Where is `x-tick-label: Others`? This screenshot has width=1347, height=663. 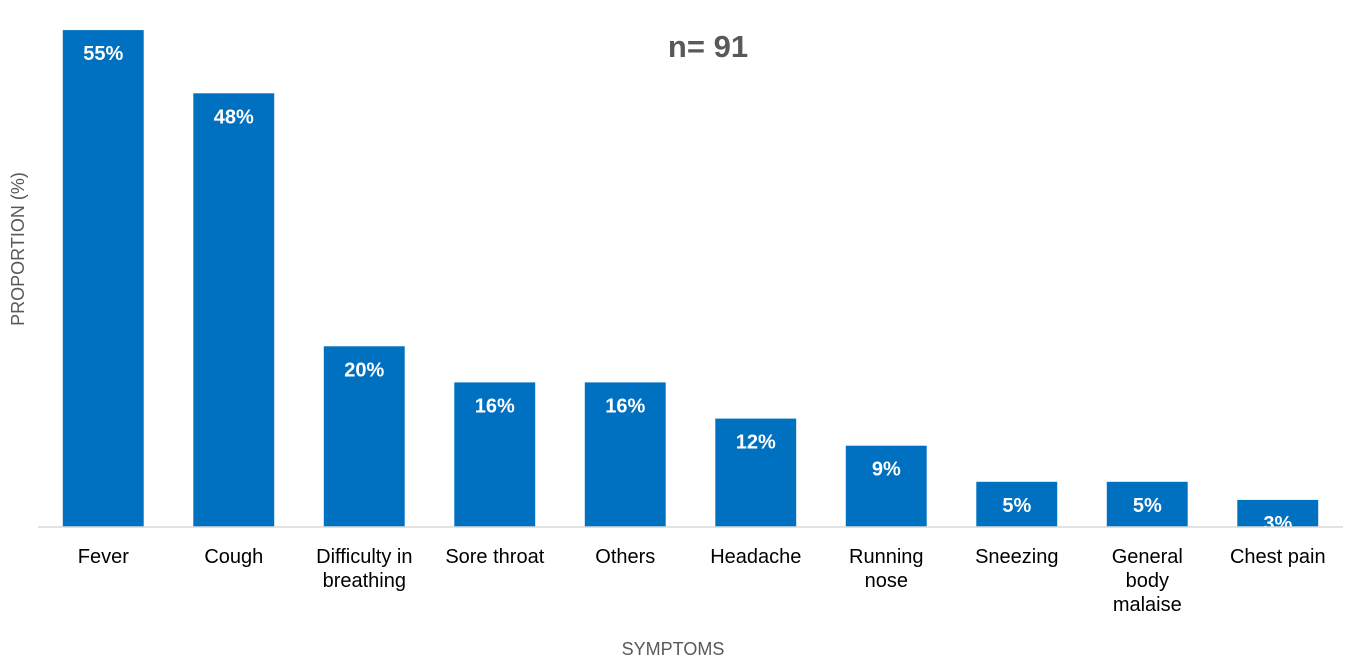 x-tick-label: Others is located at coordinates (625, 557).